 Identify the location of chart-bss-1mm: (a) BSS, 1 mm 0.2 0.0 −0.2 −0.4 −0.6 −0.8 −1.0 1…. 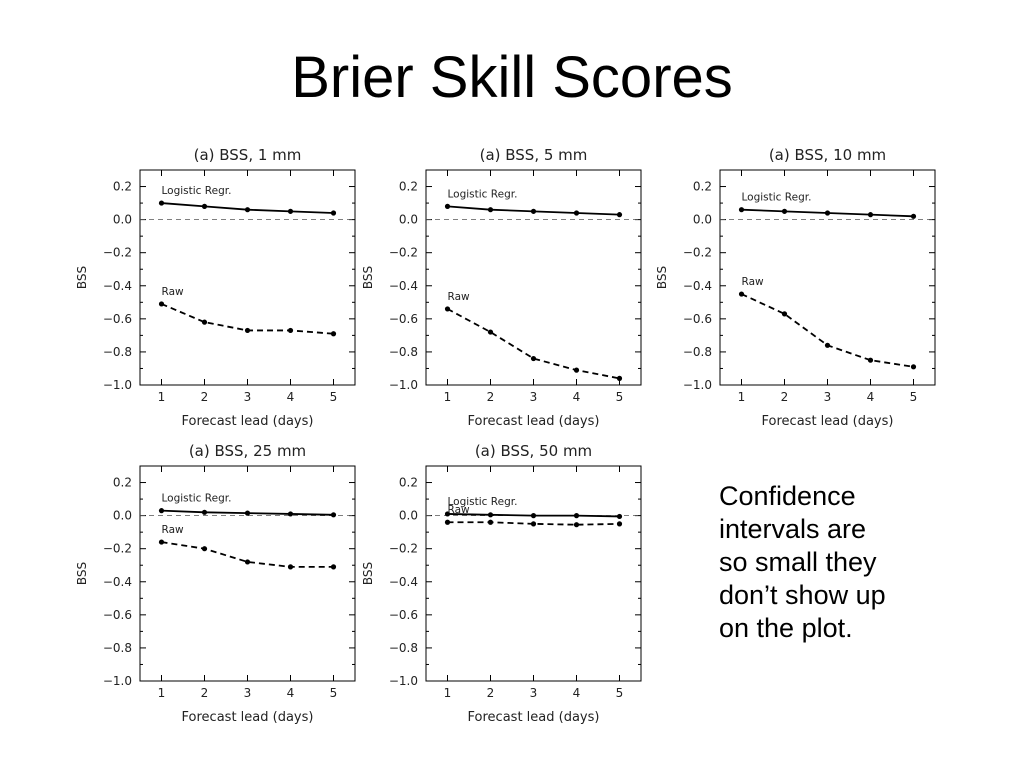
(220, 285).